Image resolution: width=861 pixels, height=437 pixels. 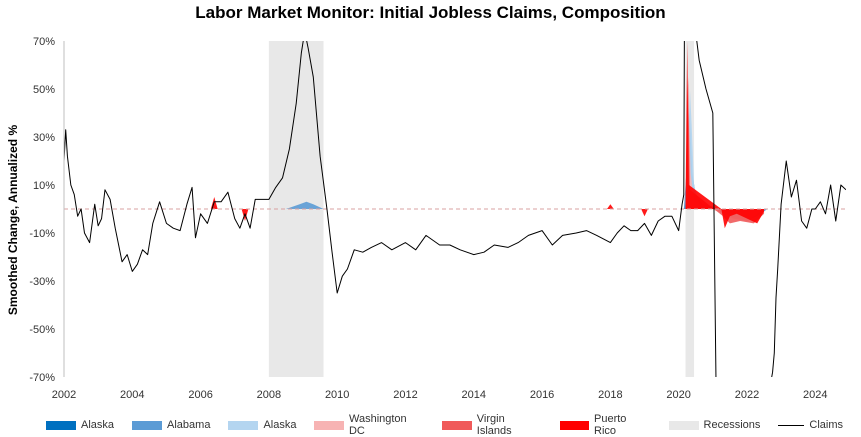 I want to click on legend-item-alabama: Alabama, so click(x=171, y=425).